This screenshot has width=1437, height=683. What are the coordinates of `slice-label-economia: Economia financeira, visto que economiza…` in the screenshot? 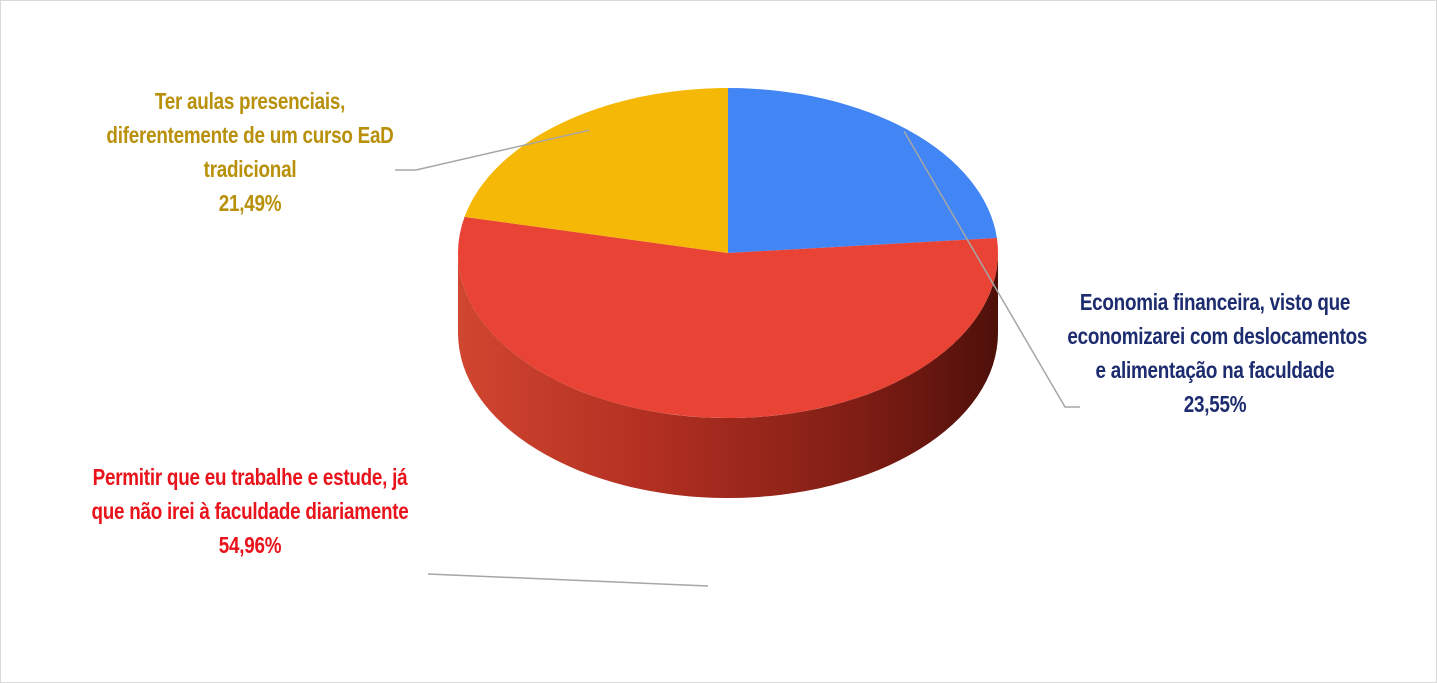 It's located at (1217, 353).